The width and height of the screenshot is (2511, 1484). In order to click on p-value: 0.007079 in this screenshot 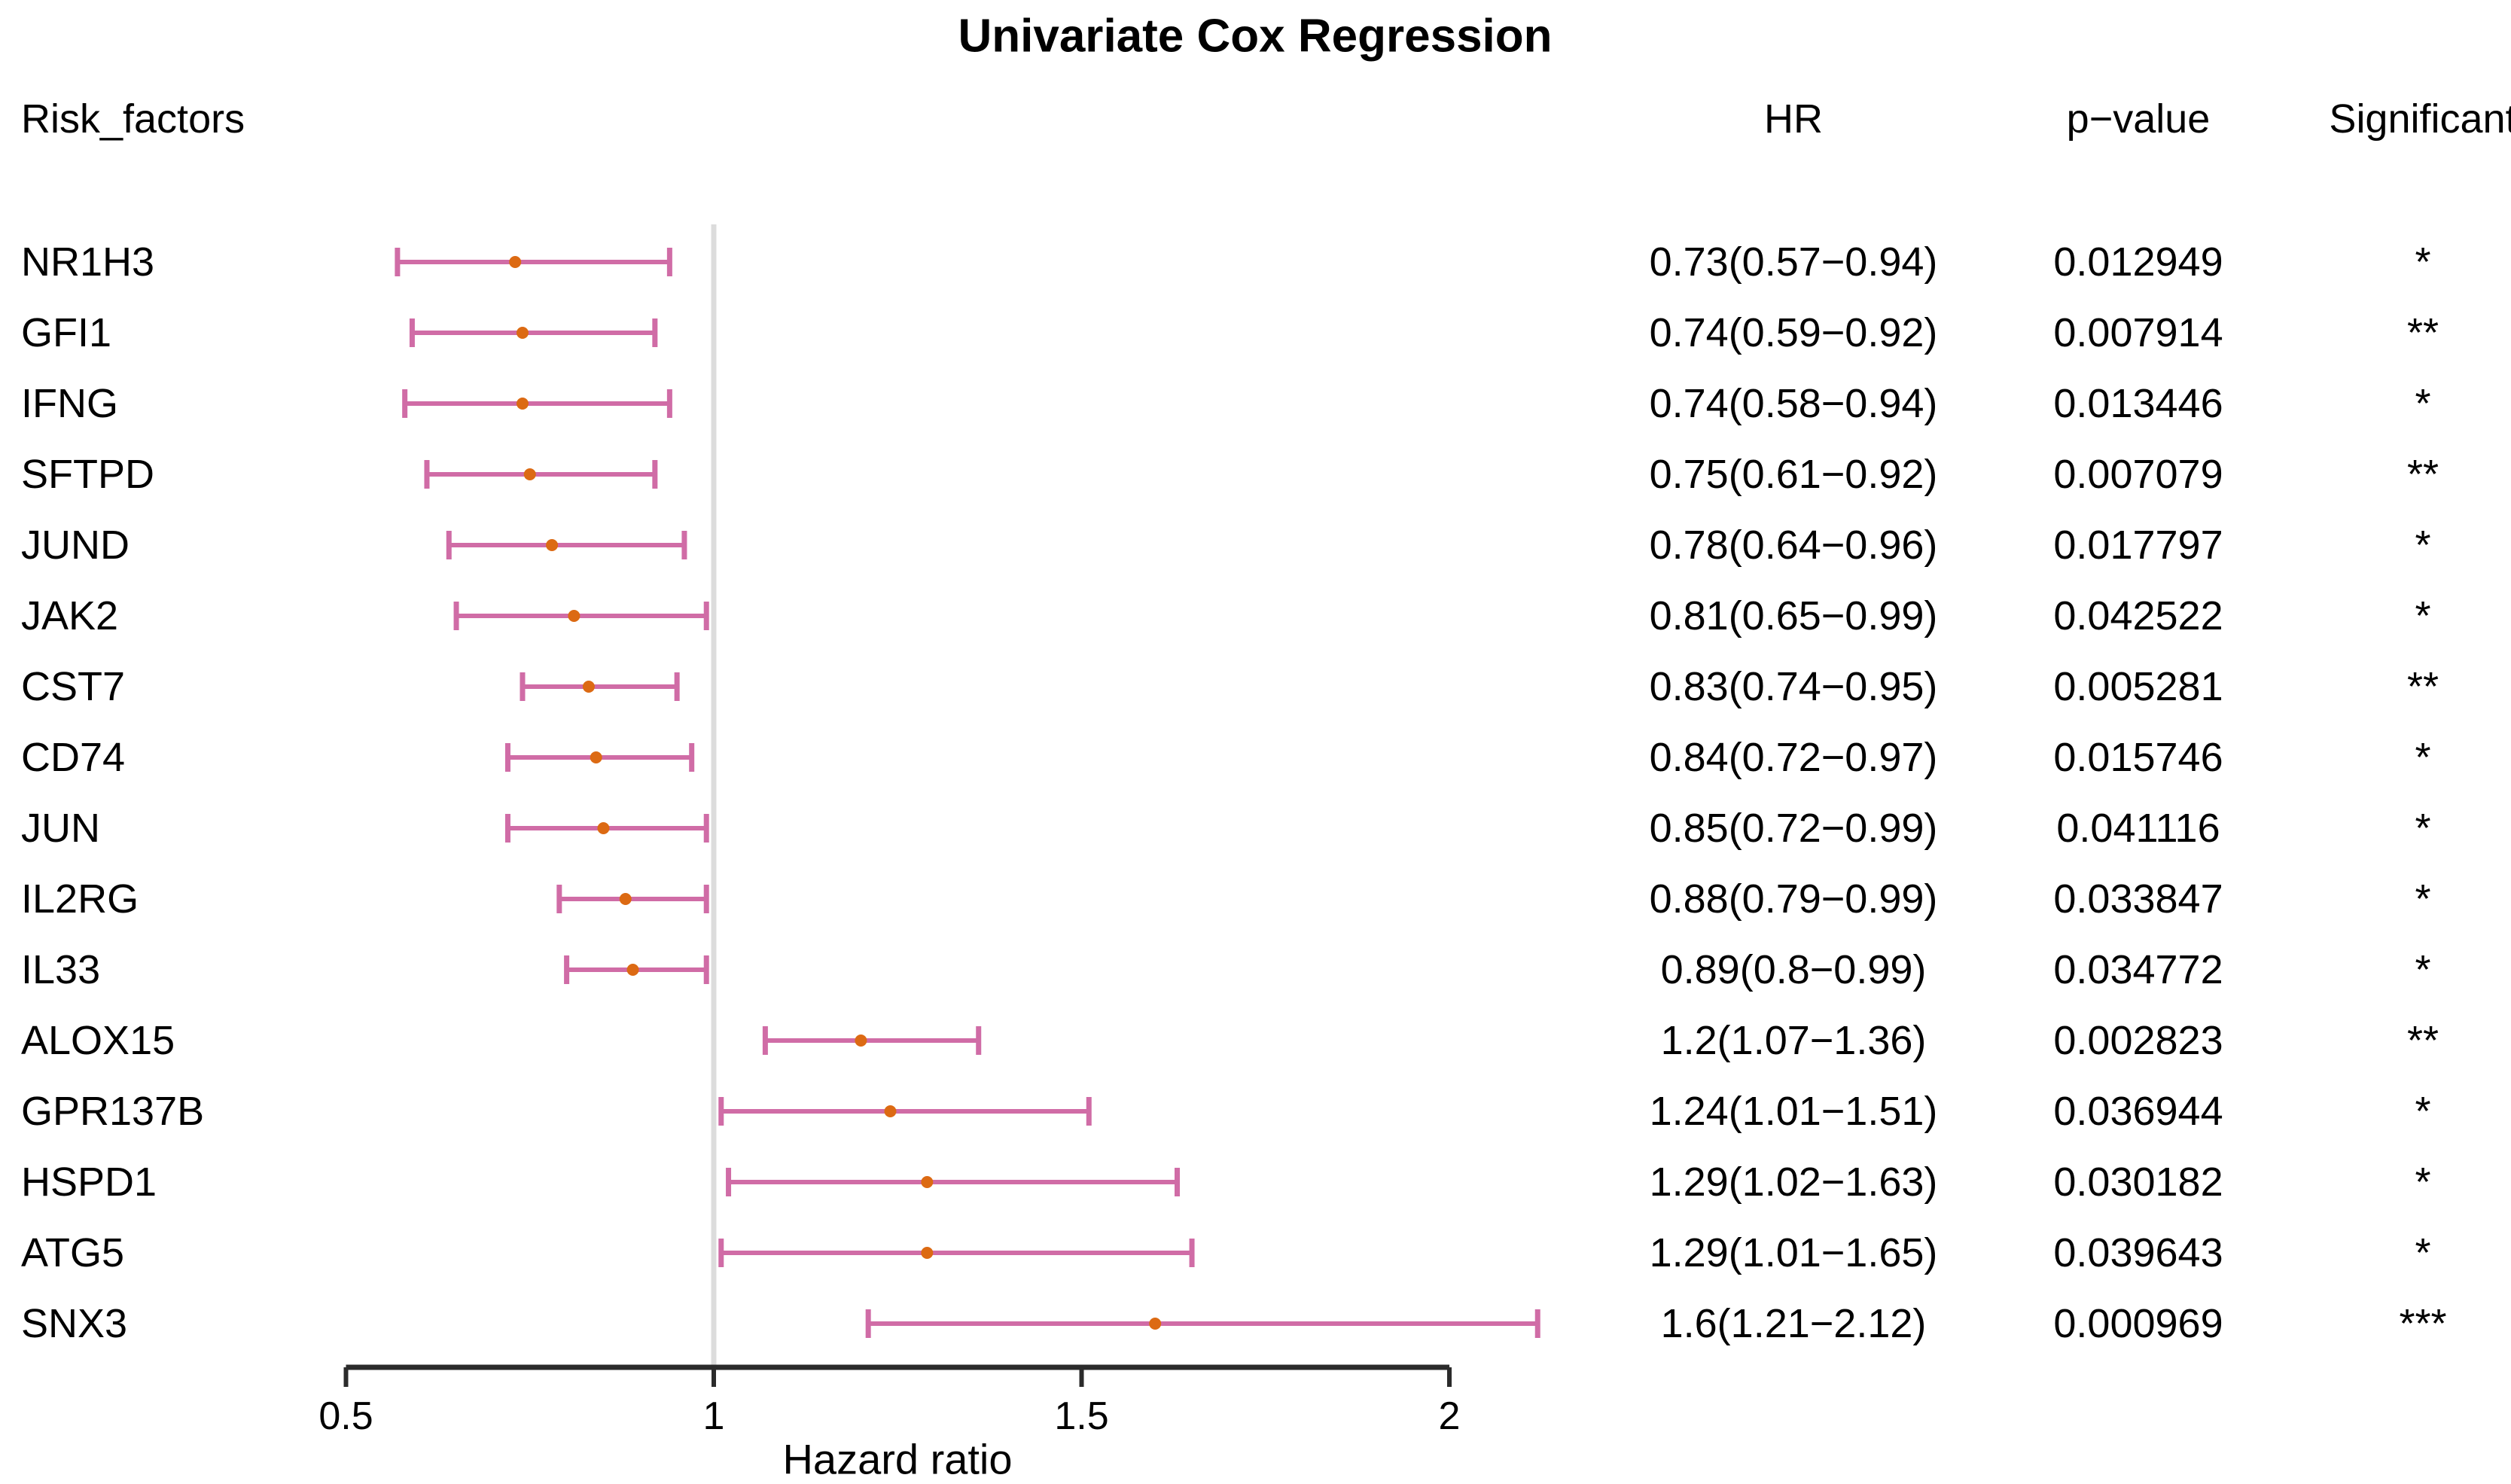, I will do `click(2138, 474)`.